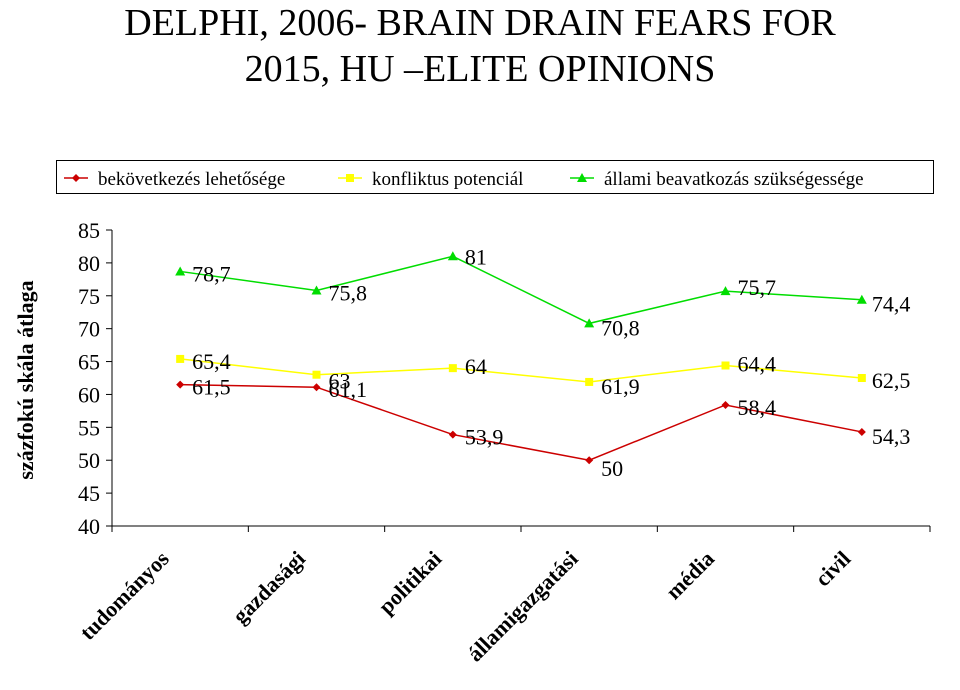 This screenshot has height=690, width=960. I want to click on data-label: 65,4, so click(211, 361).